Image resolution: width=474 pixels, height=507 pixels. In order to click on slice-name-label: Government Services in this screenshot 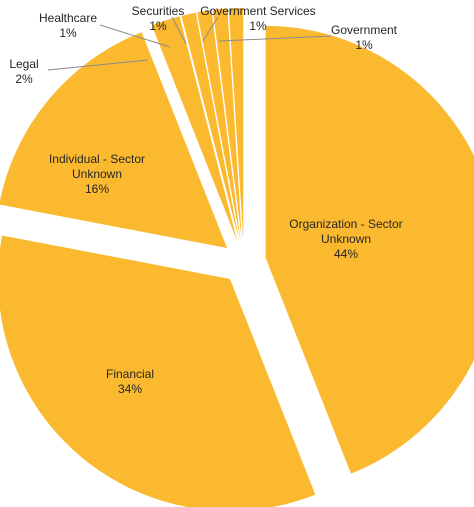, I will do `click(257, 11)`.